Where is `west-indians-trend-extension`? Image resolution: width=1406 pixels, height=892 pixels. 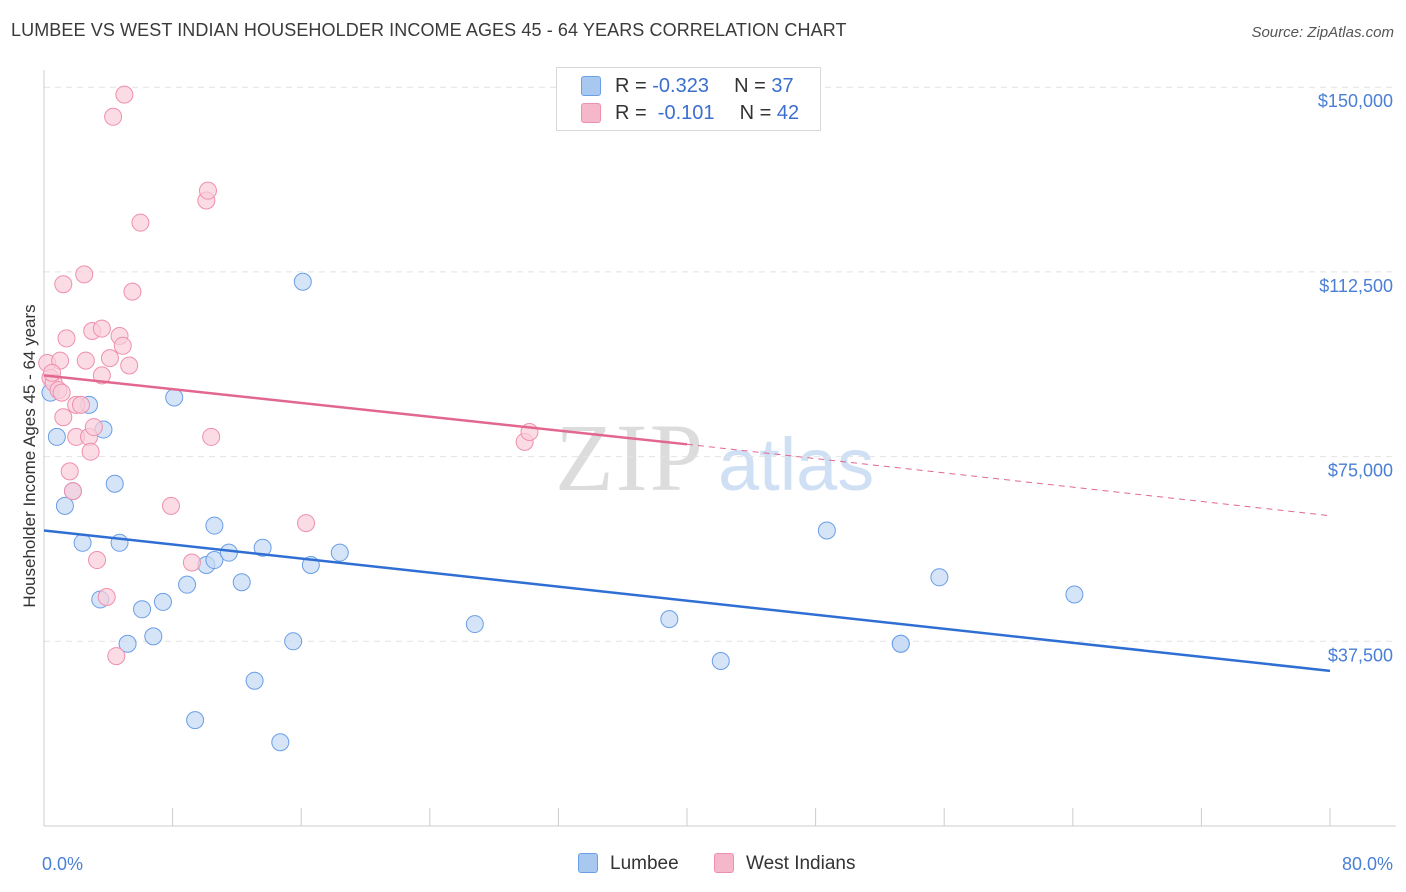
west-indians-trend-extension is located at coordinates (1008, 480).